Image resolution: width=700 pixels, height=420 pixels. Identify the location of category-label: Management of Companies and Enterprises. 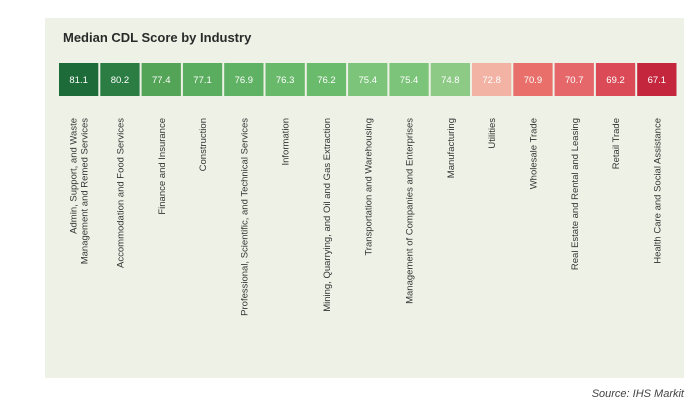
(410, 211).